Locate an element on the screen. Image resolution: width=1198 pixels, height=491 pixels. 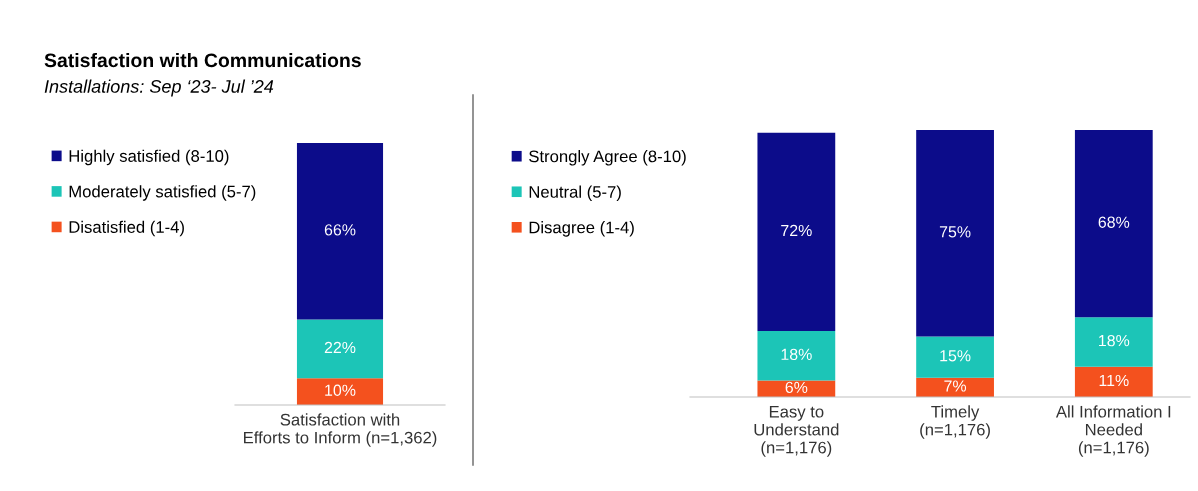
data-label: 15% is located at coordinates (955, 356).